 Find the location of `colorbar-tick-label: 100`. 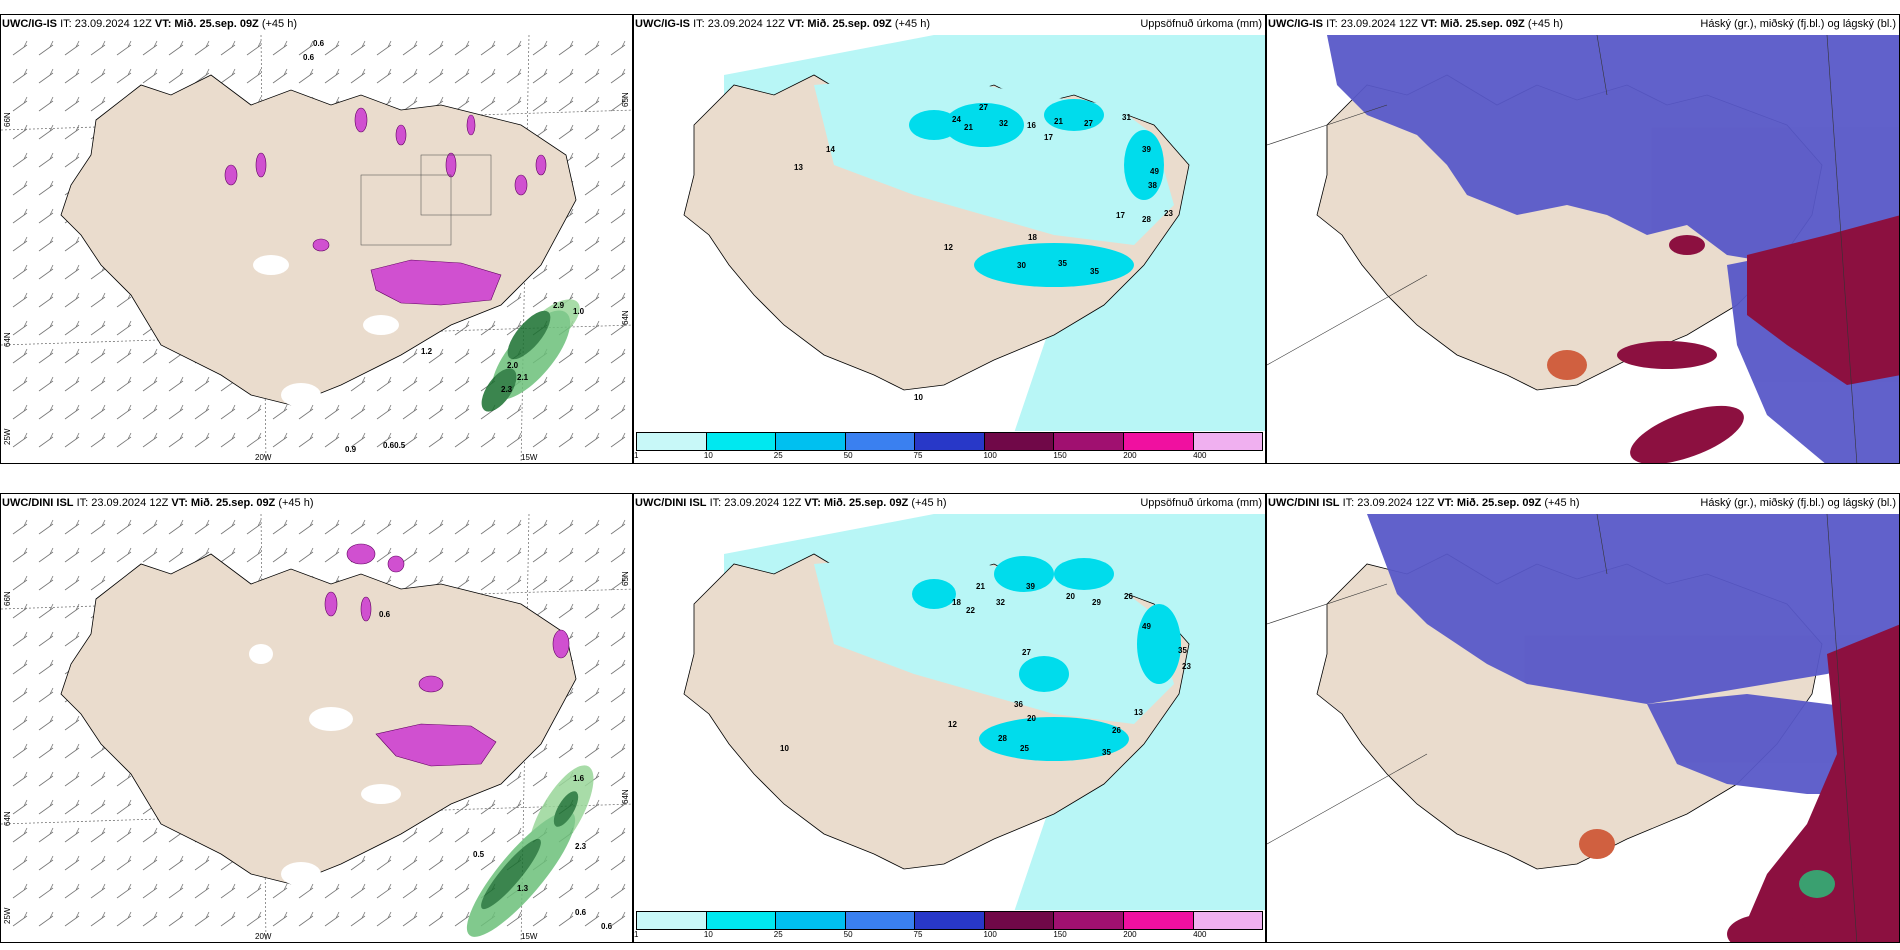

colorbar-tick-label: 100 is located at coordinates (990, 934).